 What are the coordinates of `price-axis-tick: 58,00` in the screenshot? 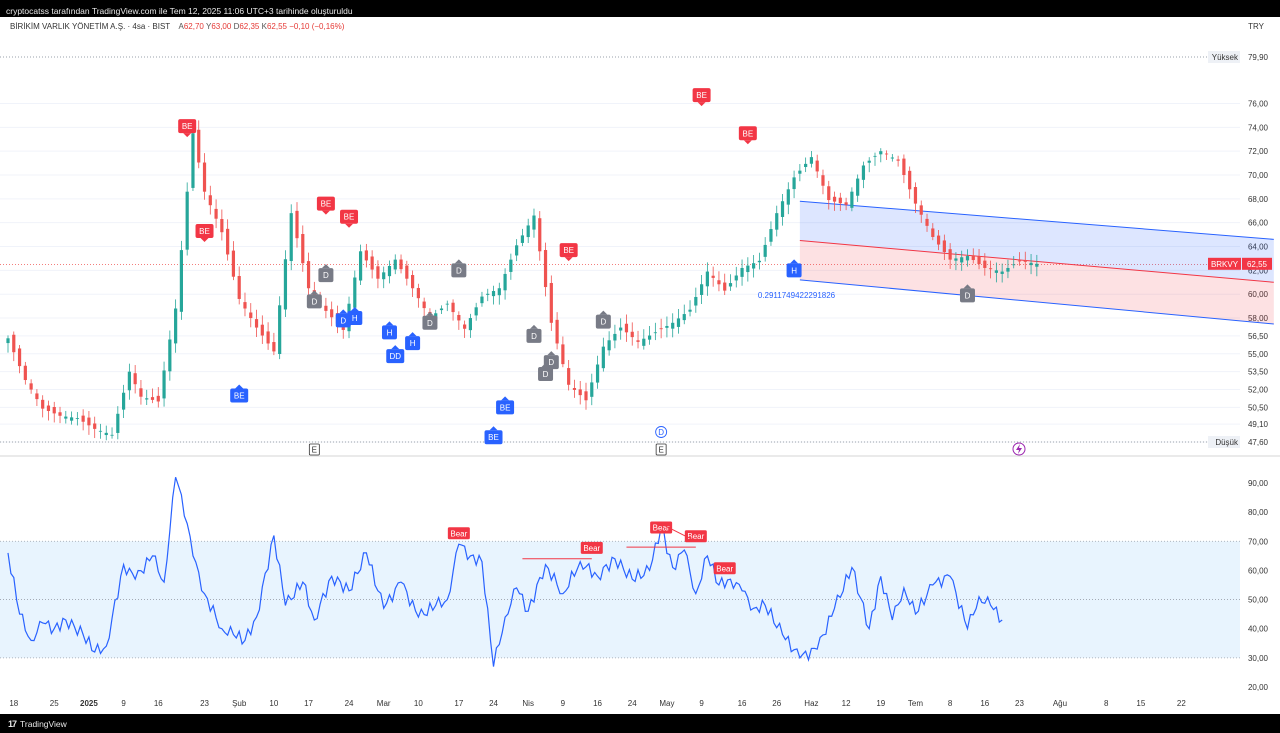 It's located at (1258, 318).